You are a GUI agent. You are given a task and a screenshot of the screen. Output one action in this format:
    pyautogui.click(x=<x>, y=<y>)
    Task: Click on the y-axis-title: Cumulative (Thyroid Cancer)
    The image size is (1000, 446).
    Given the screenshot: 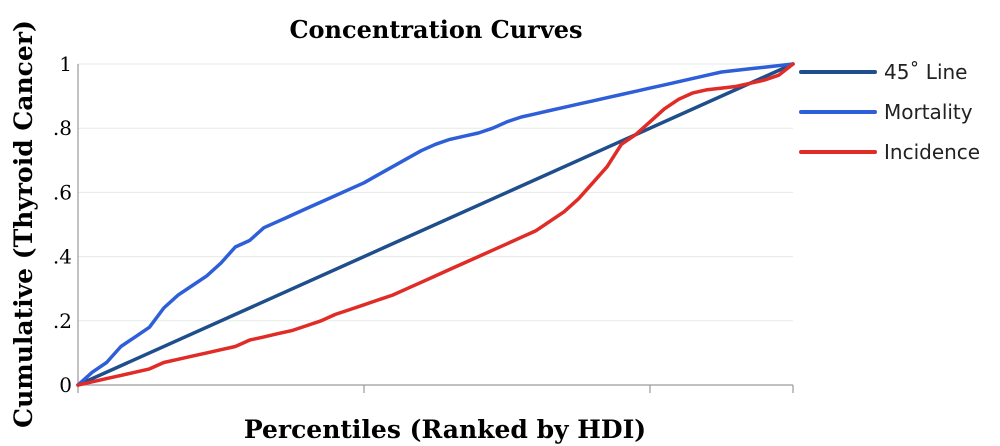 What is the action you would take?
    pyautogui.click(x=23, y=224)
    